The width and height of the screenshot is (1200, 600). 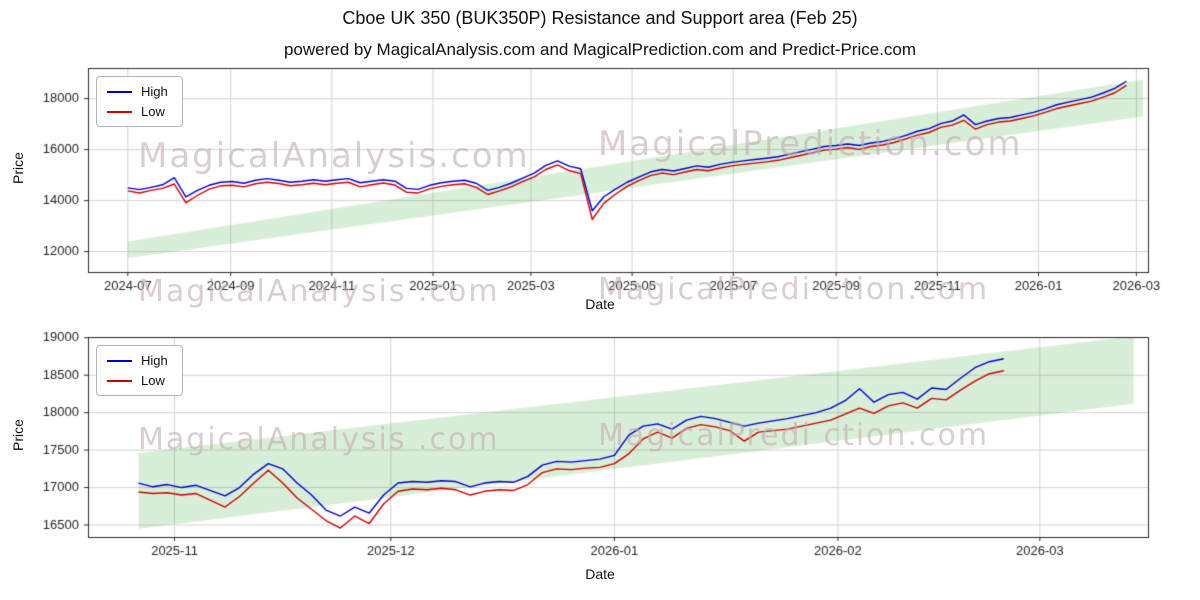 I want to click on y-axis-label-price-top: Price, so click(x=18, y=168).